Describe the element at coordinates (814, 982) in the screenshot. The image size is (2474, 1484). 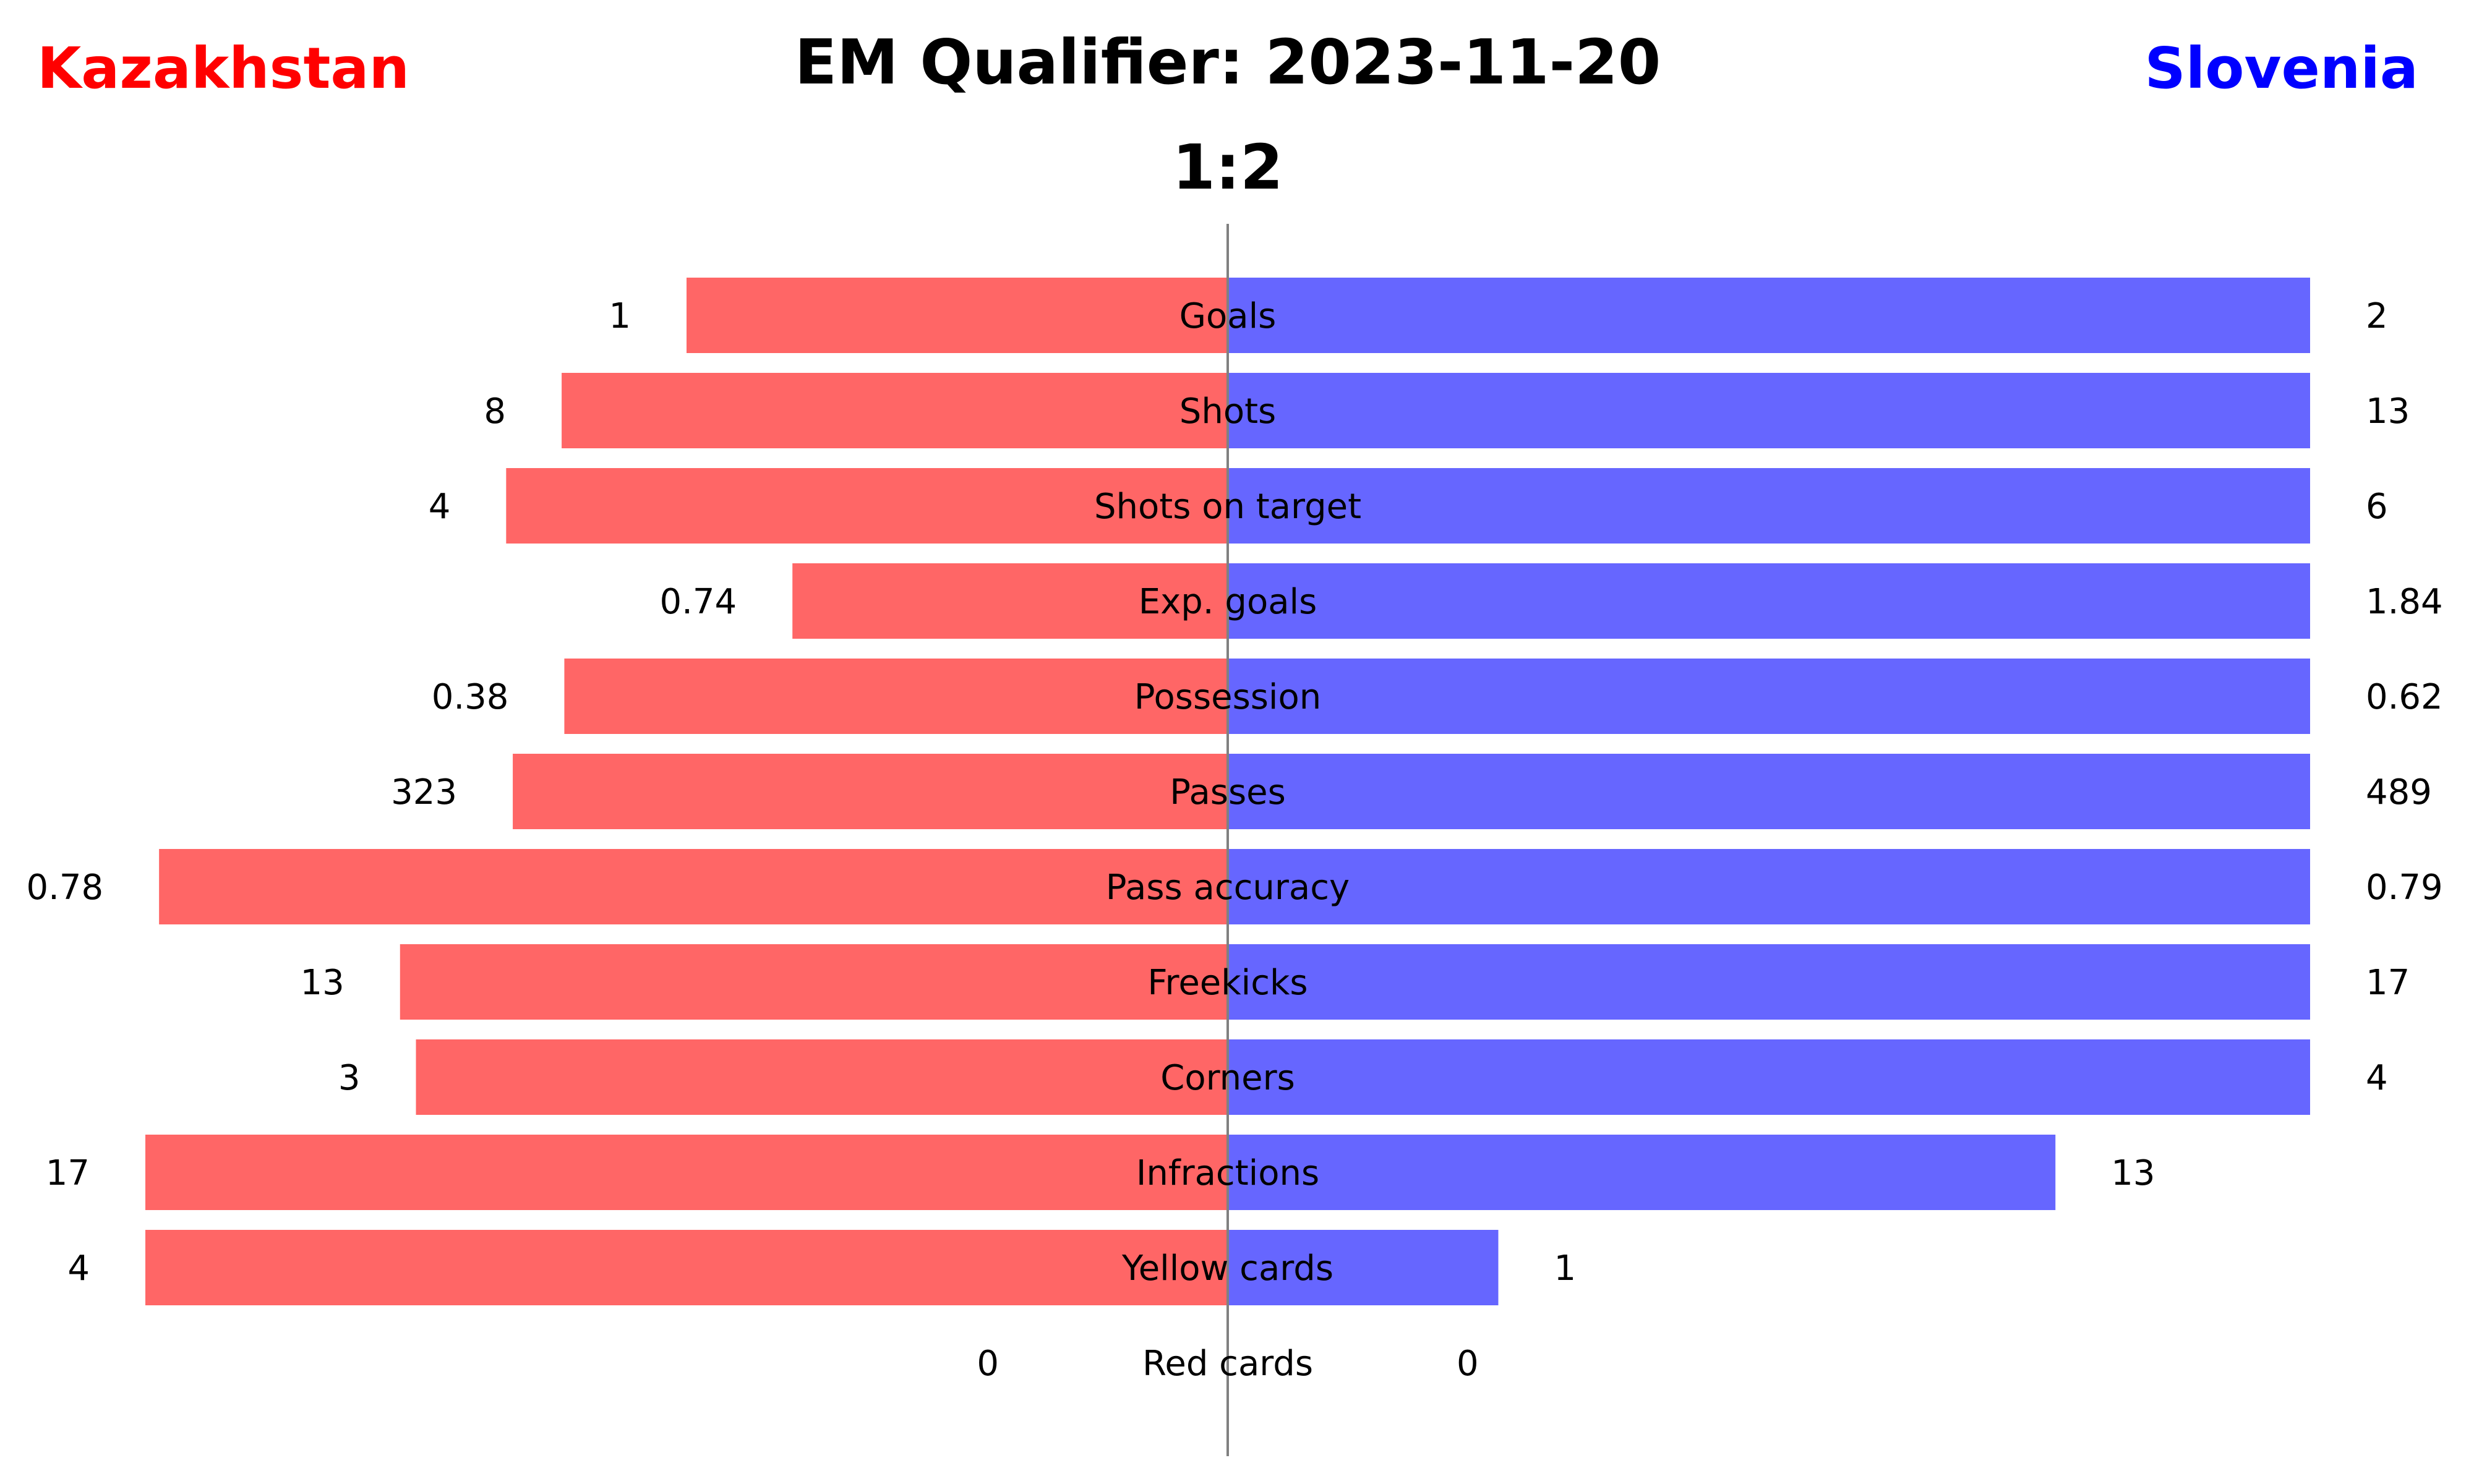
I see `bar-freekicks-left` at that location.